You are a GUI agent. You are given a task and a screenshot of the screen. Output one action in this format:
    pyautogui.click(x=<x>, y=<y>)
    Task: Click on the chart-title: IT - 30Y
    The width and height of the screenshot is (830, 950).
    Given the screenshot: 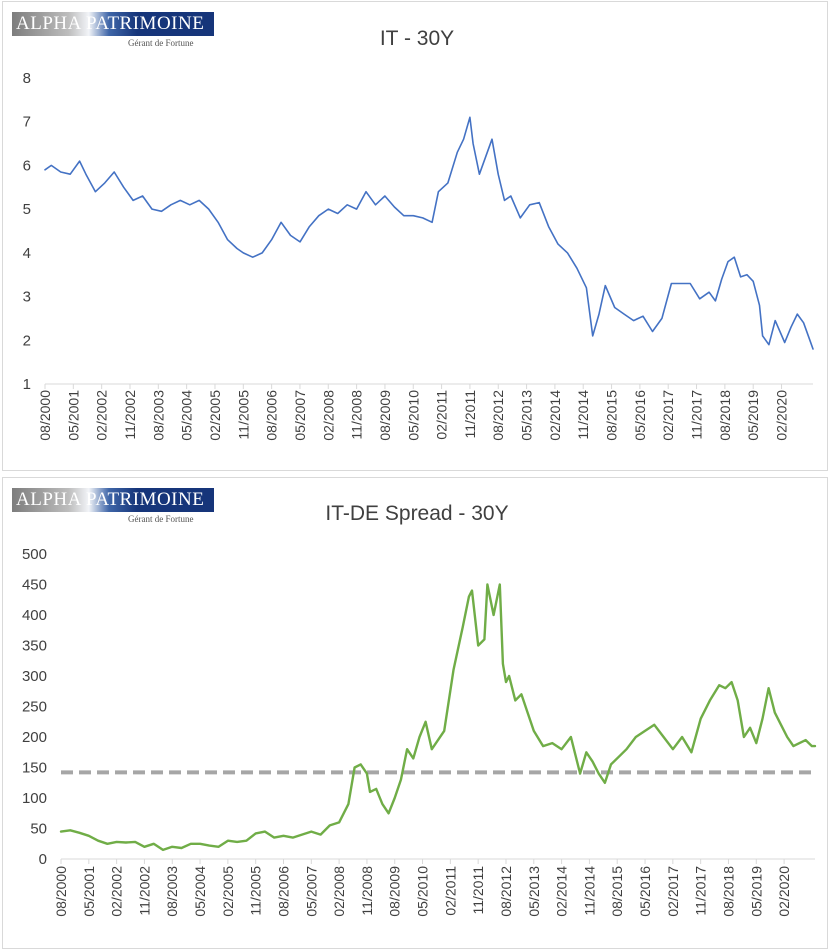 What is the action you would take?
    pyautogui.click(x=417, y=38)
    